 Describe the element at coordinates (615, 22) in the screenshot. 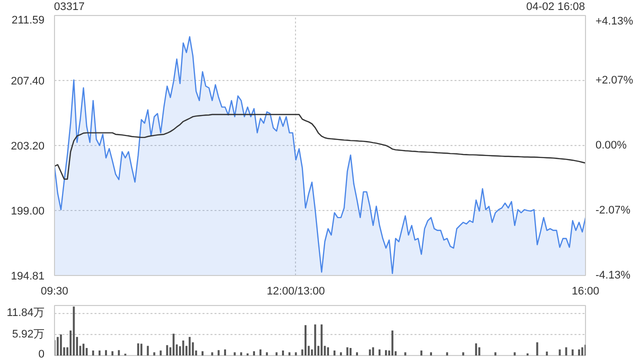

I see `y2-tick-label: +4.13%` at that location.